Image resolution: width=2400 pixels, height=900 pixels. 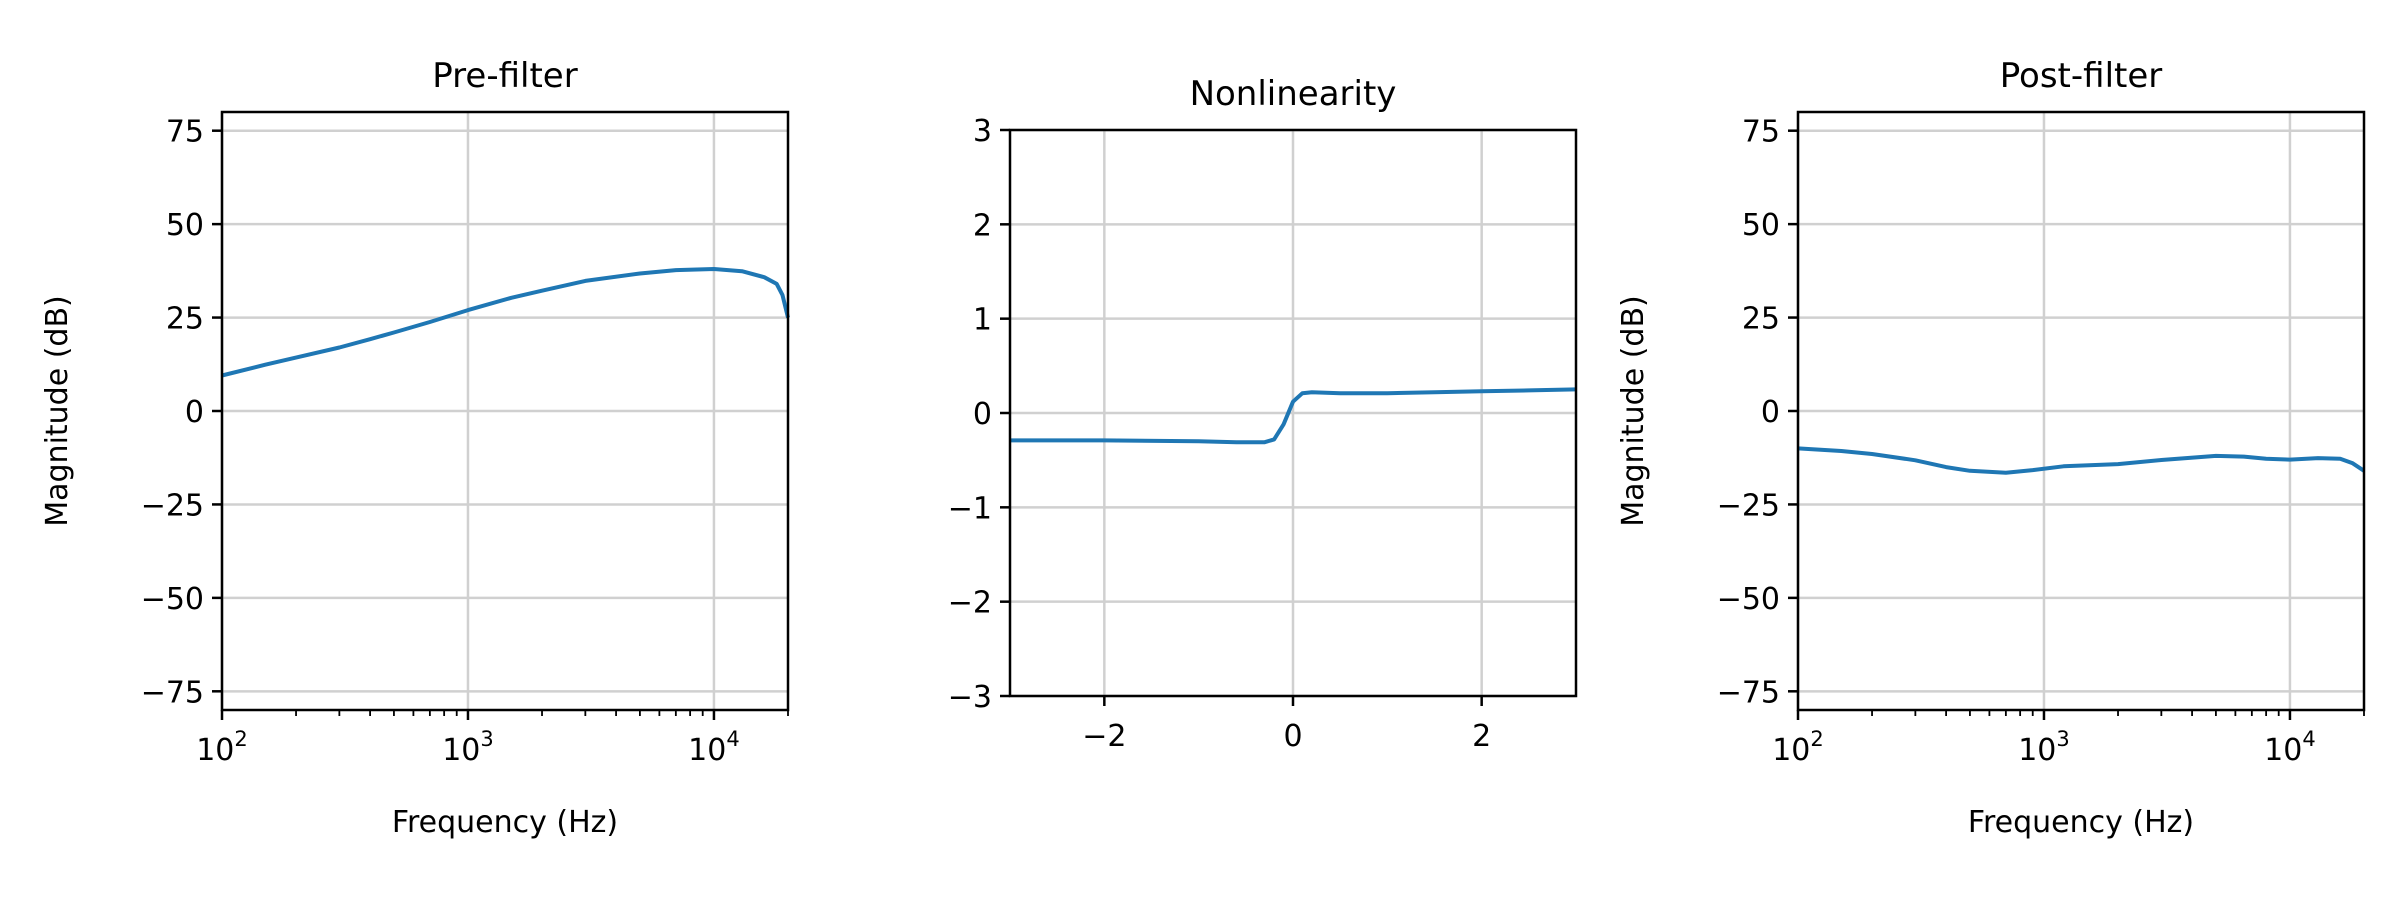 What do you see at coordinates (970, 697) in the screenshot?
I see `nonlinearity-y-tick-label: −3` at bounding box center [970, 697].